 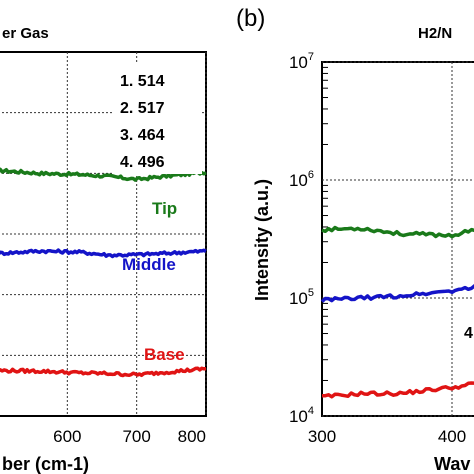 What do you see at coordinates (301, 297) in the screenshot?
I see `right-y-tick-label: 10⁵` at bounding box center [301, 297].